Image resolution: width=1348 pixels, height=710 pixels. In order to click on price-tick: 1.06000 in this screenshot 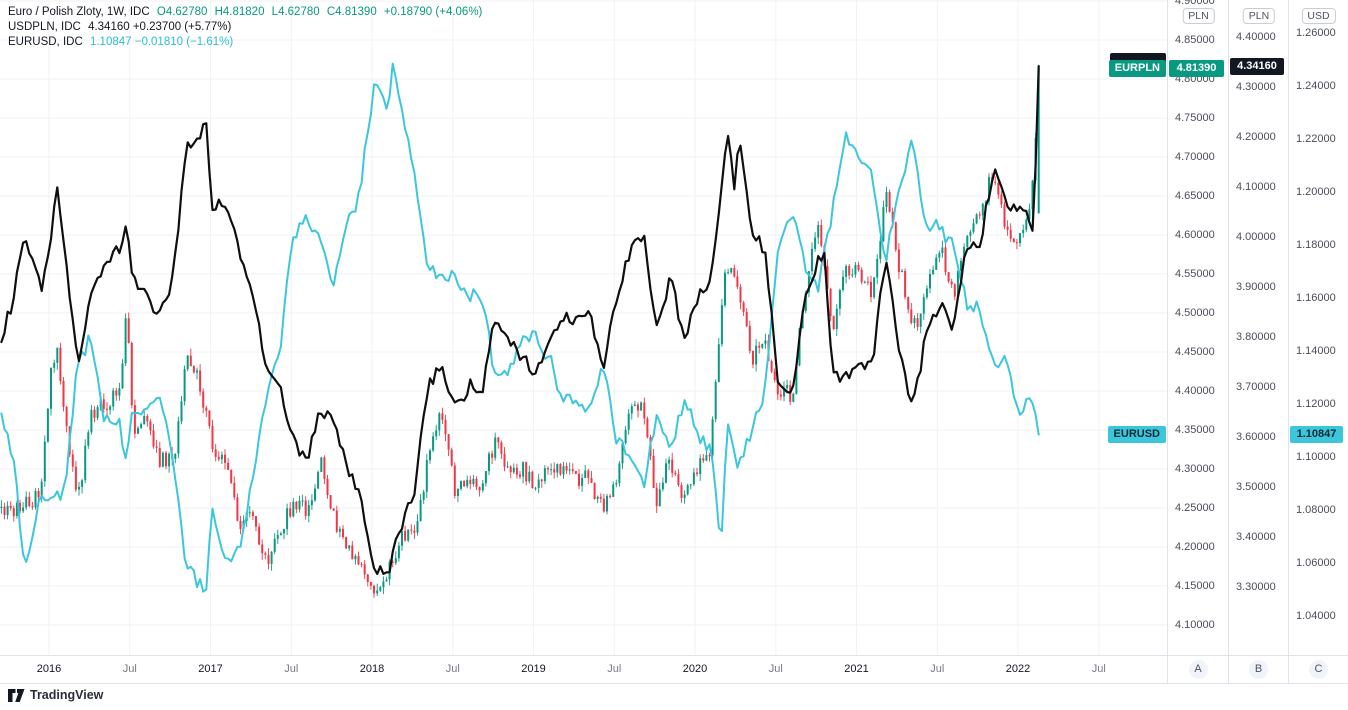, I will do `click(1316, 563)`.